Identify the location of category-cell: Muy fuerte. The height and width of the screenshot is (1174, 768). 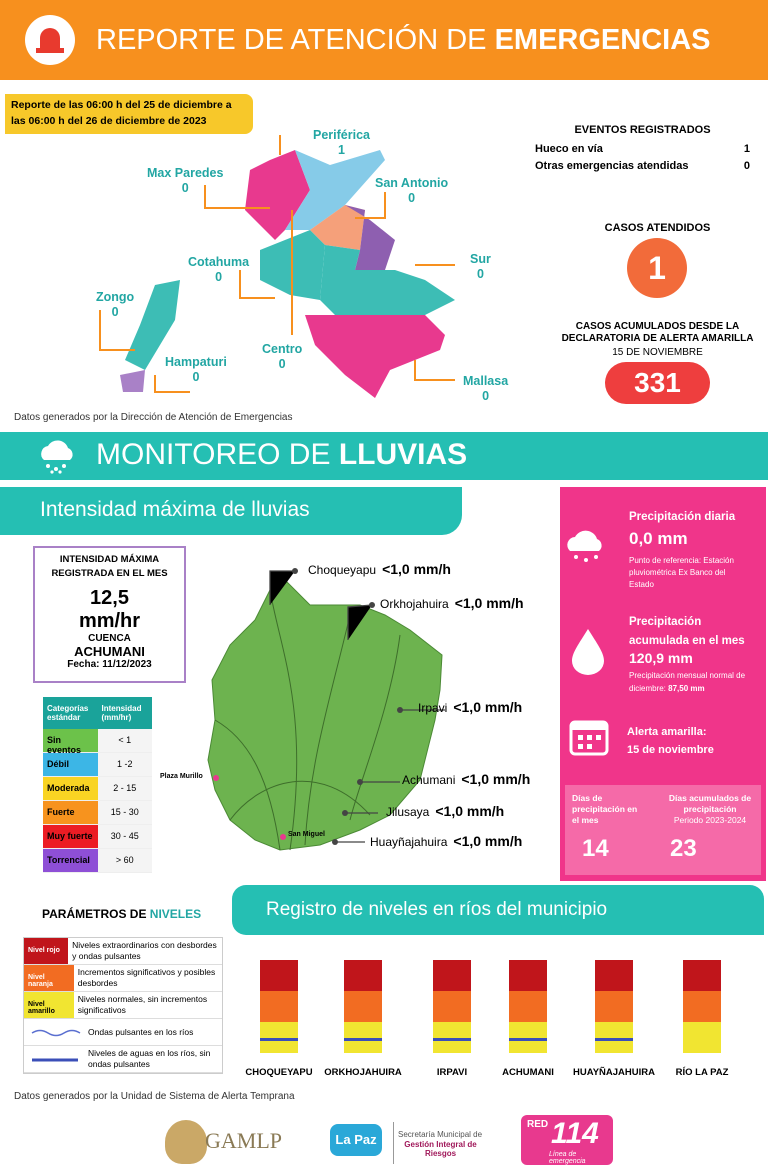
(70, 836).